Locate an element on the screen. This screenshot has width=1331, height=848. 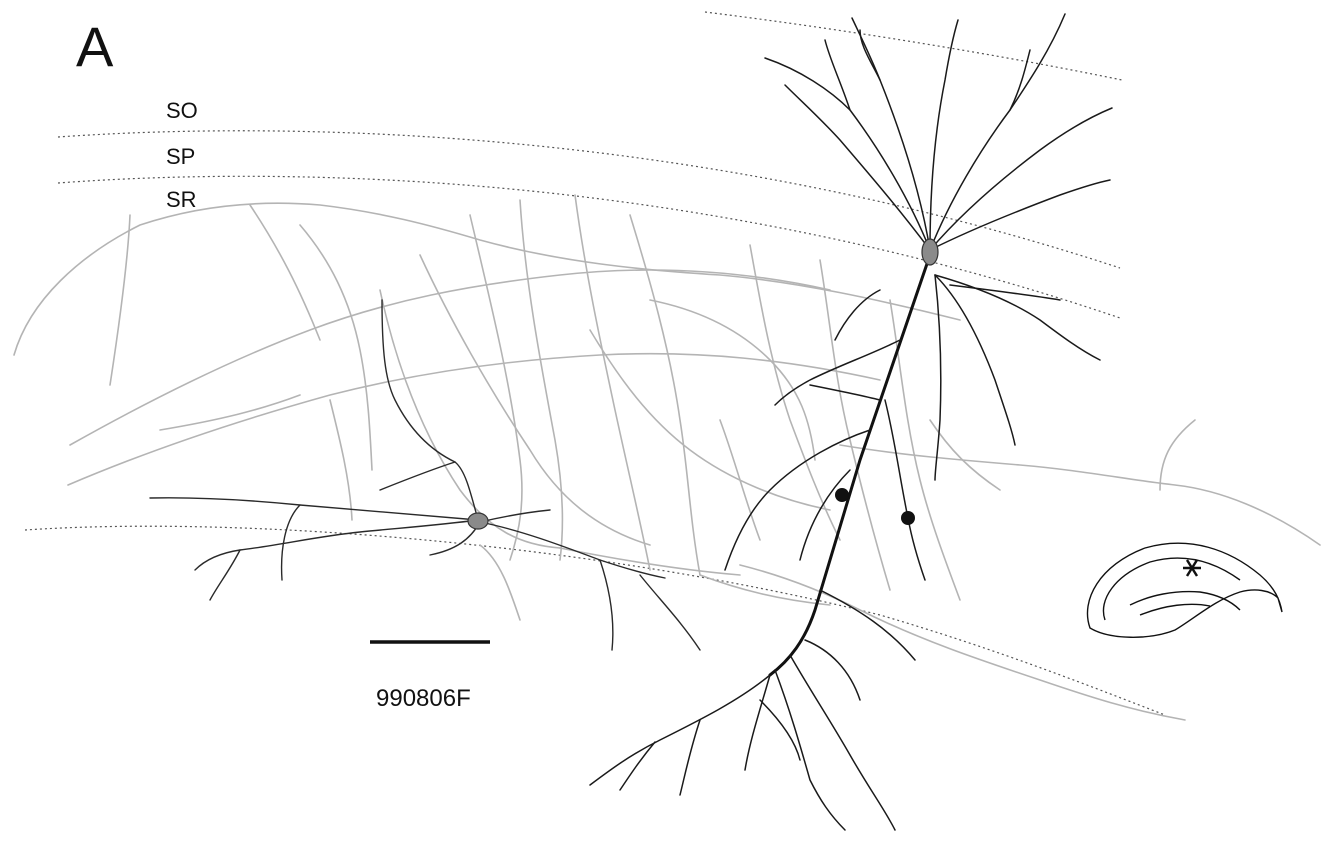
layer-label-so: SO is located at coordinates (182, 110).